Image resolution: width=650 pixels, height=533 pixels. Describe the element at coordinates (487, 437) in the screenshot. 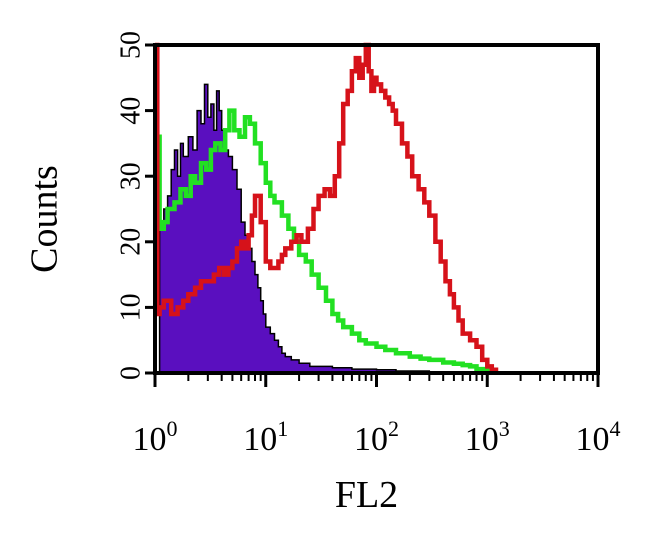

I see `x-tick-label: 10³` at that location.